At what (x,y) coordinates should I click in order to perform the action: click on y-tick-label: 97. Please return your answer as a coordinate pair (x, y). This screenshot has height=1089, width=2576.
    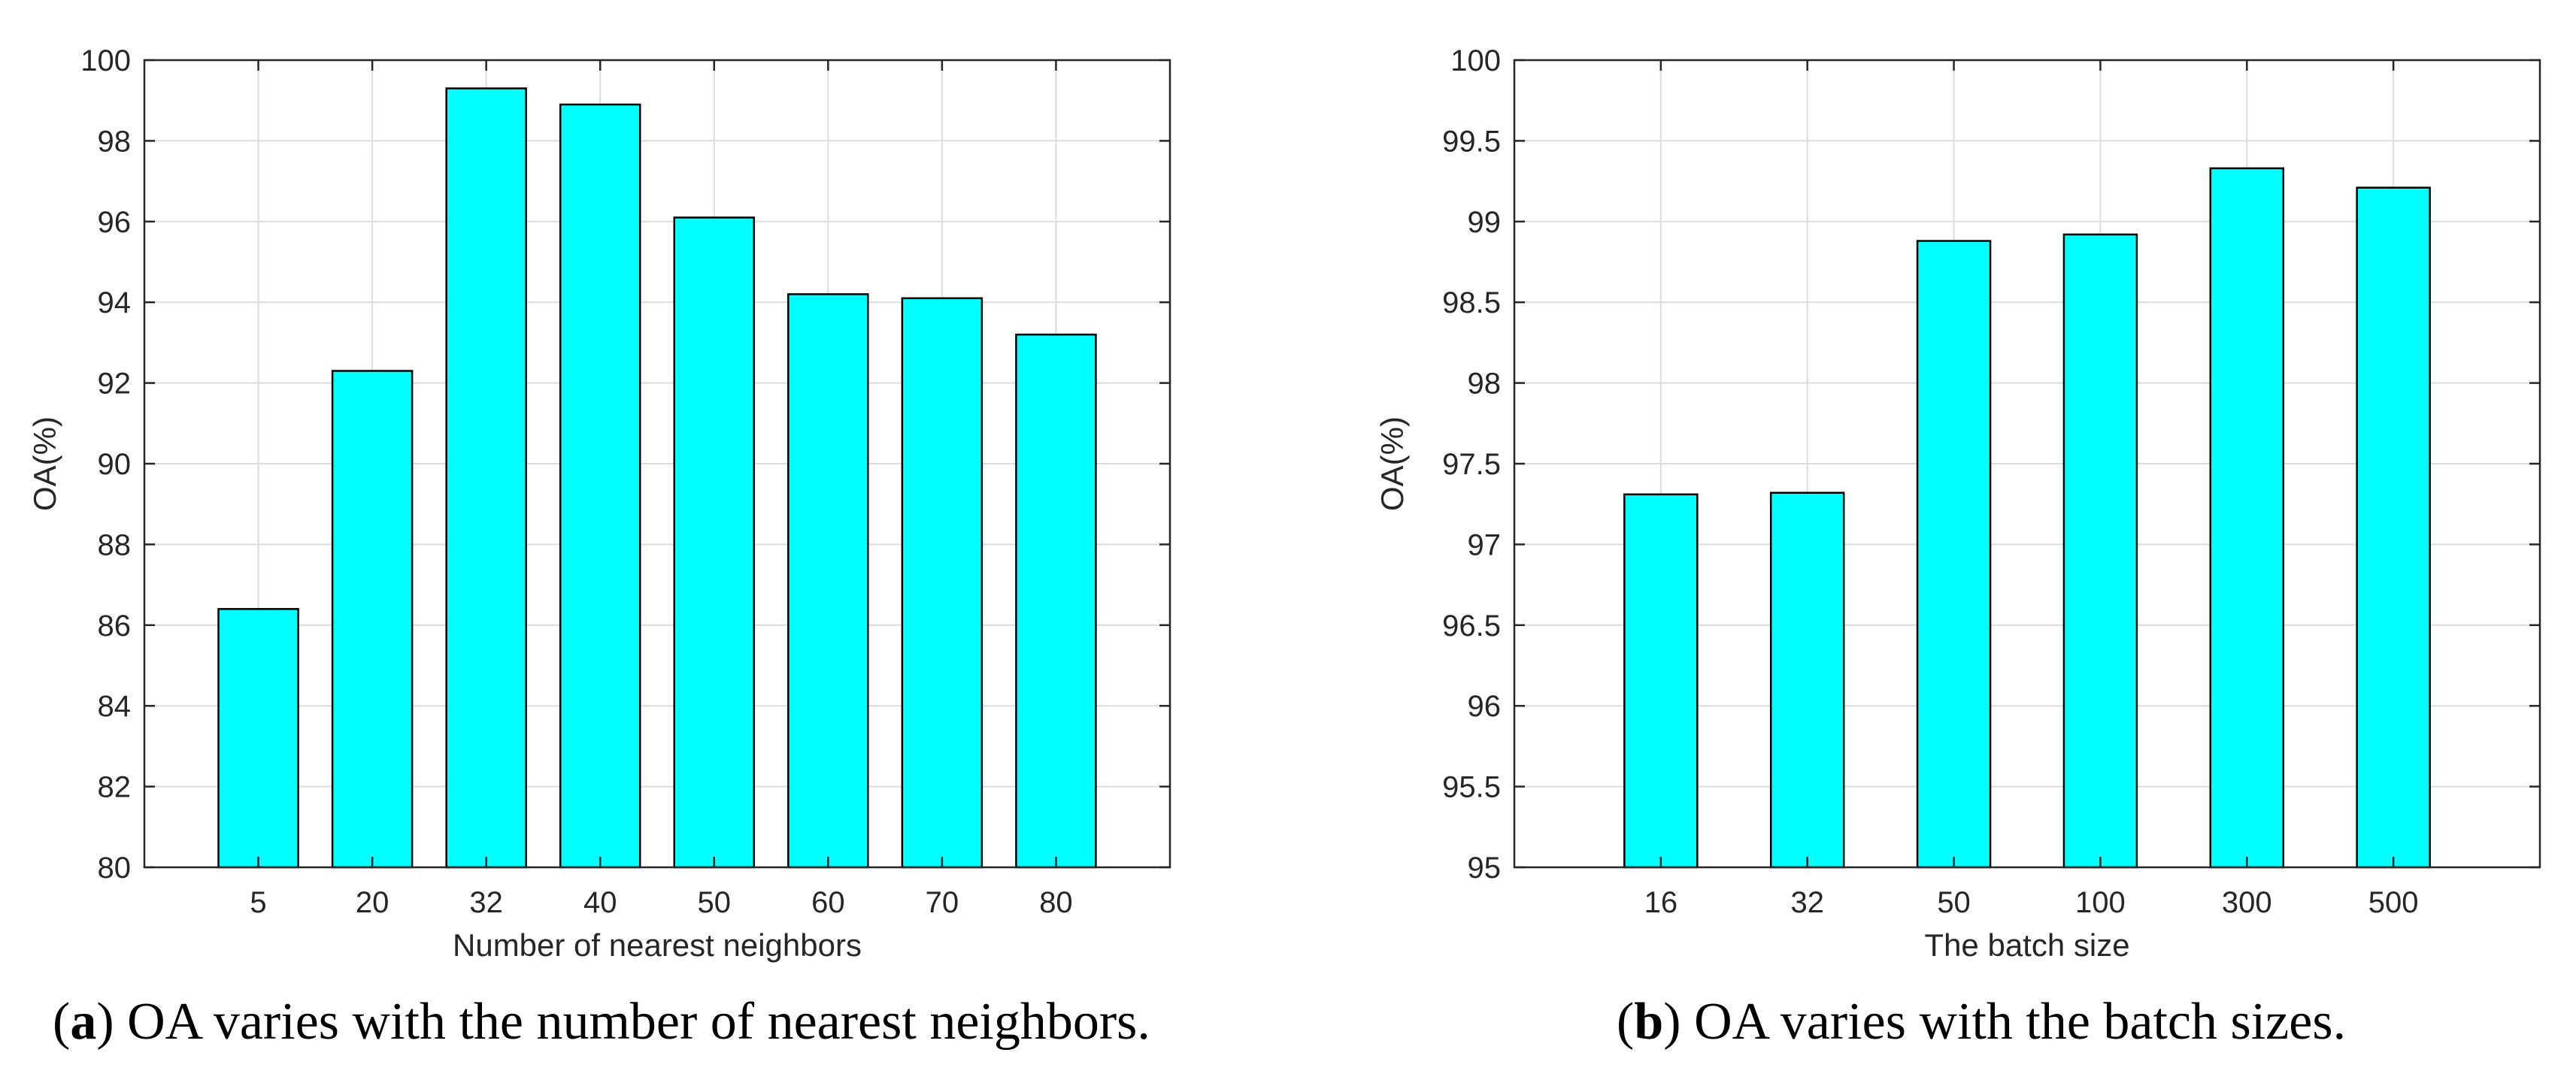
    Looking at the image, I should click on (1485, 544).